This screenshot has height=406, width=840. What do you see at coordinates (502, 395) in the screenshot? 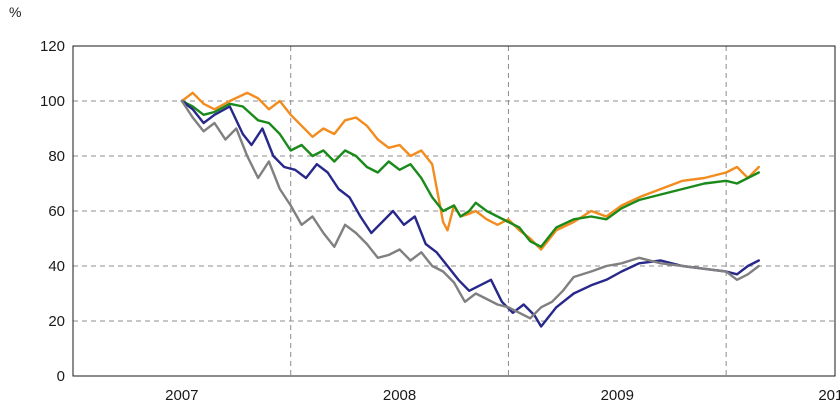
I see `x-tick-labels: 2007 2008 2009 2010` at bounding box center [502, 395].